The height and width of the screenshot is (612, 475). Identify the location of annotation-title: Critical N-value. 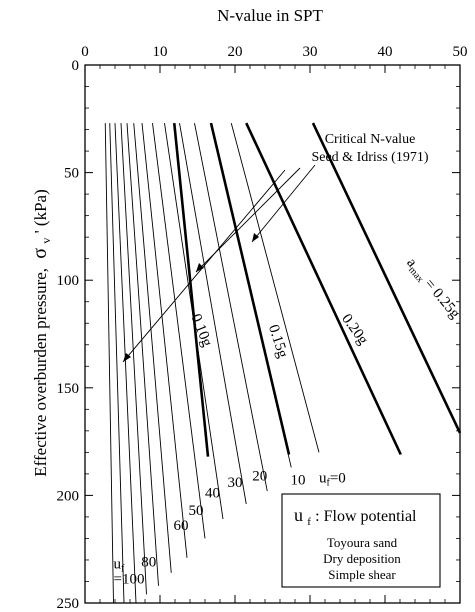
(370, 139).